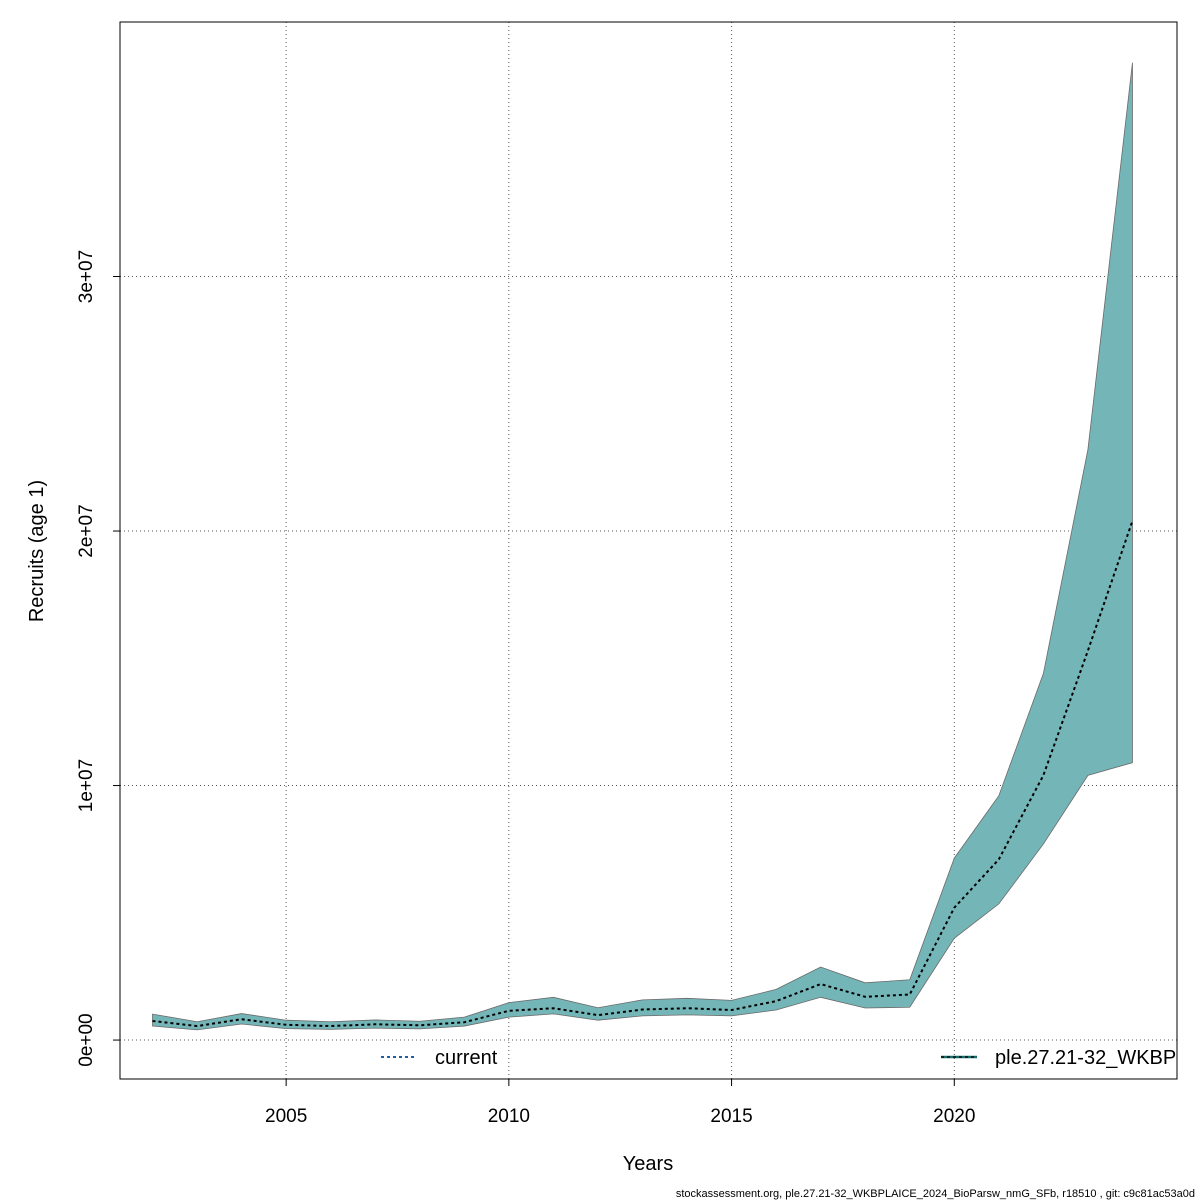 Image resolution: width=1200 pixels, height=1200 pixels. What do you see at coordinates (509, 1116) in the screenshot?
I see `x-tick-label: 2010` at bounding box center [509, 1116].